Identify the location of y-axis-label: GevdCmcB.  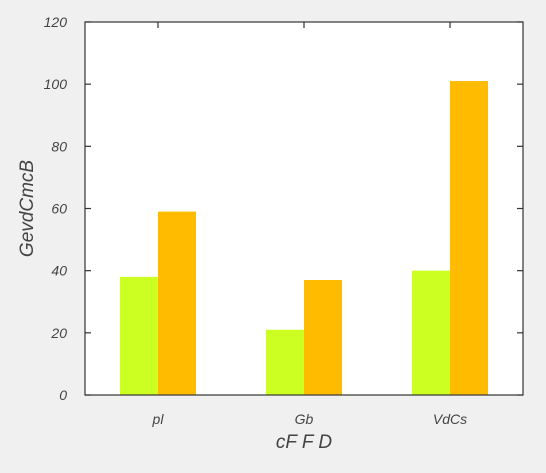
(27, 208).